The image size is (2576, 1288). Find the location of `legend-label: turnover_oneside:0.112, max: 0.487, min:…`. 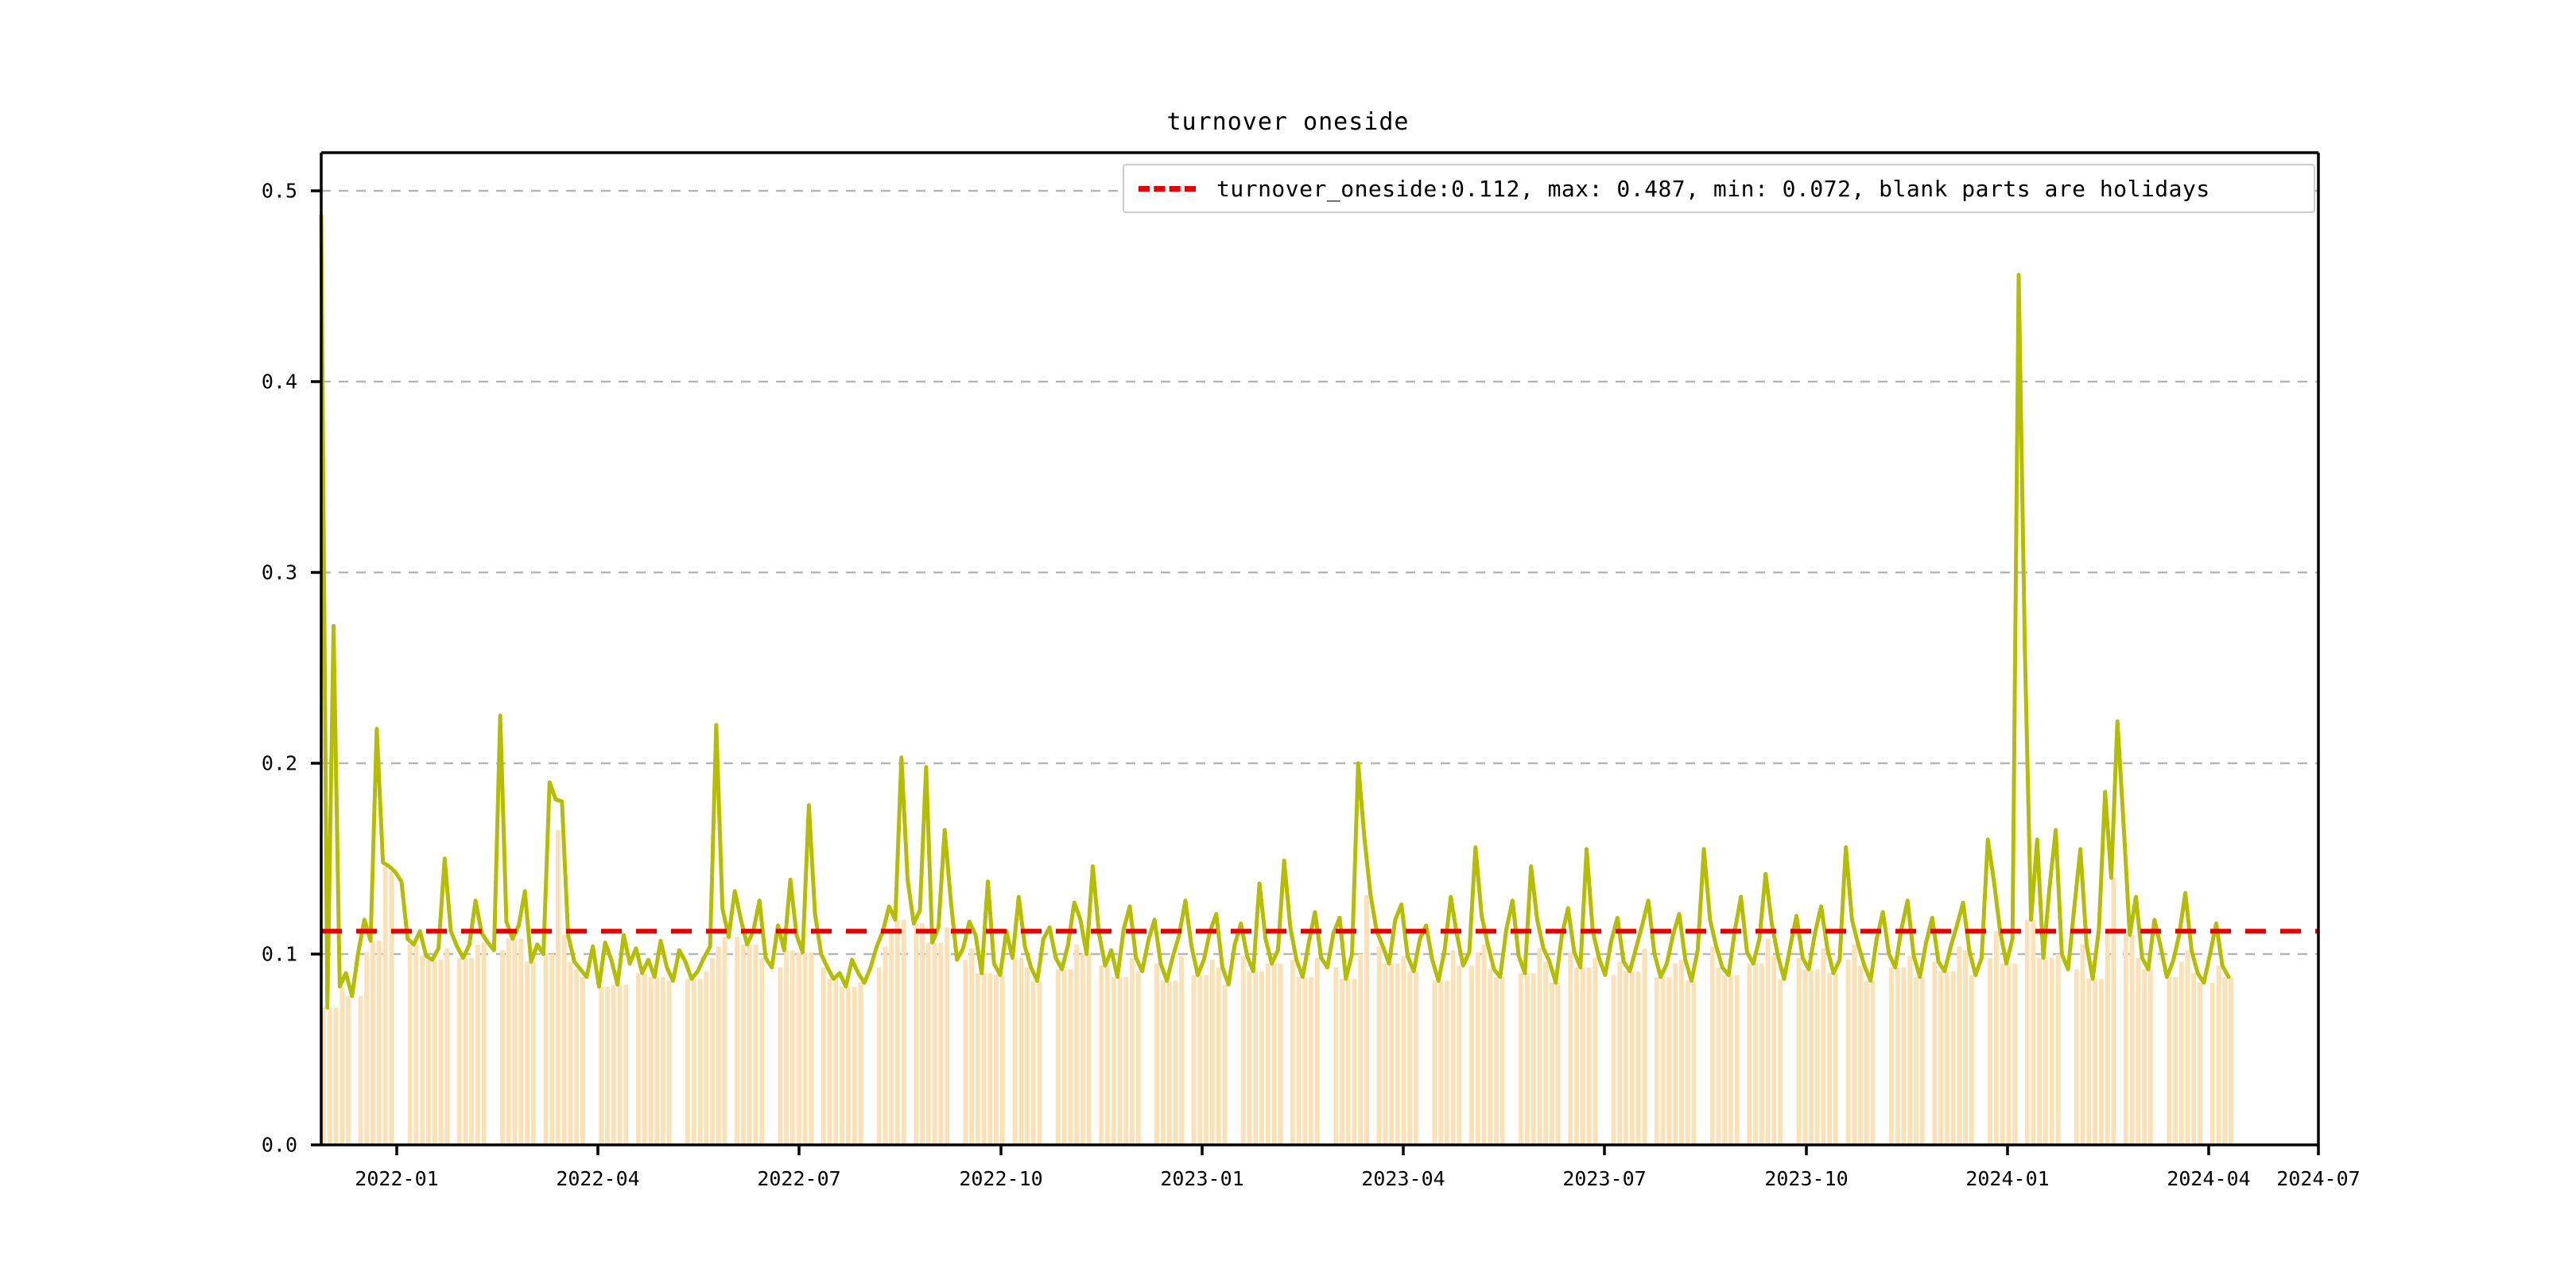

legend-label: turnover_oneside:0.112, max: 0.487, min:… is located at coordinates (1713, 188).